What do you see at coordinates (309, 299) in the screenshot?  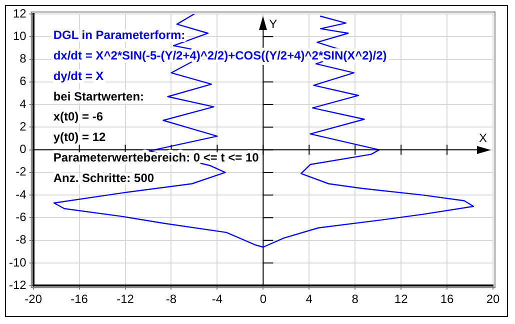 I see `x-tick-label: 4` at bounding box center [309, 299].